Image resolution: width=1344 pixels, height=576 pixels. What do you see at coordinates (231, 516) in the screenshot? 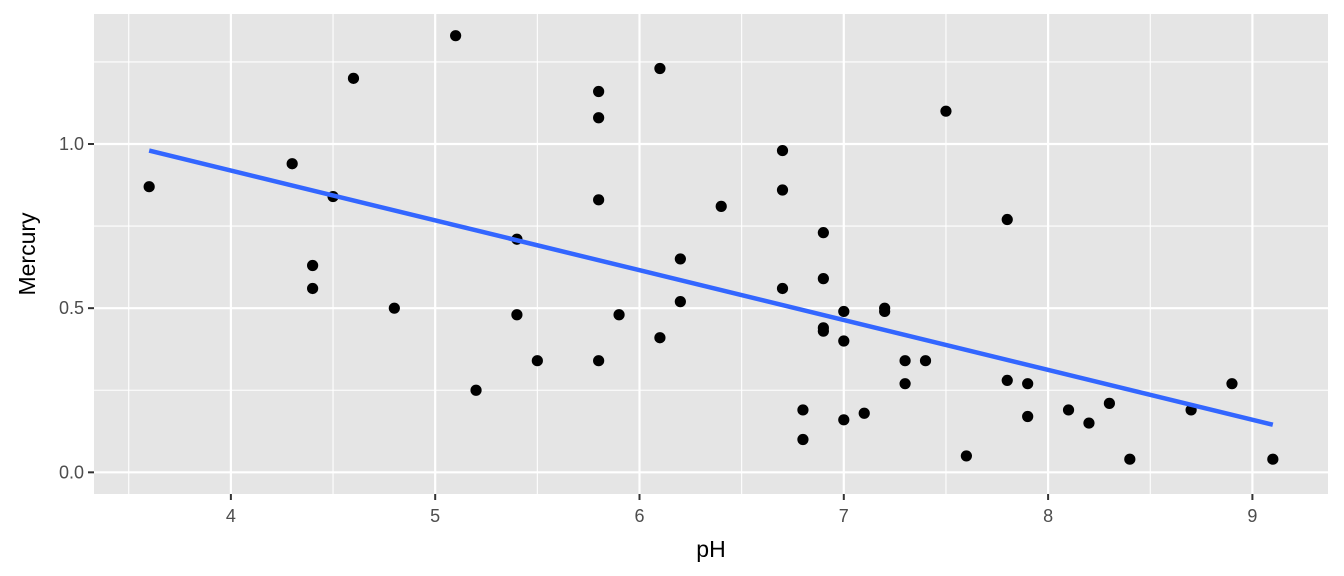
I see `x-tick-label: 4` at bounding box center [231, 516].